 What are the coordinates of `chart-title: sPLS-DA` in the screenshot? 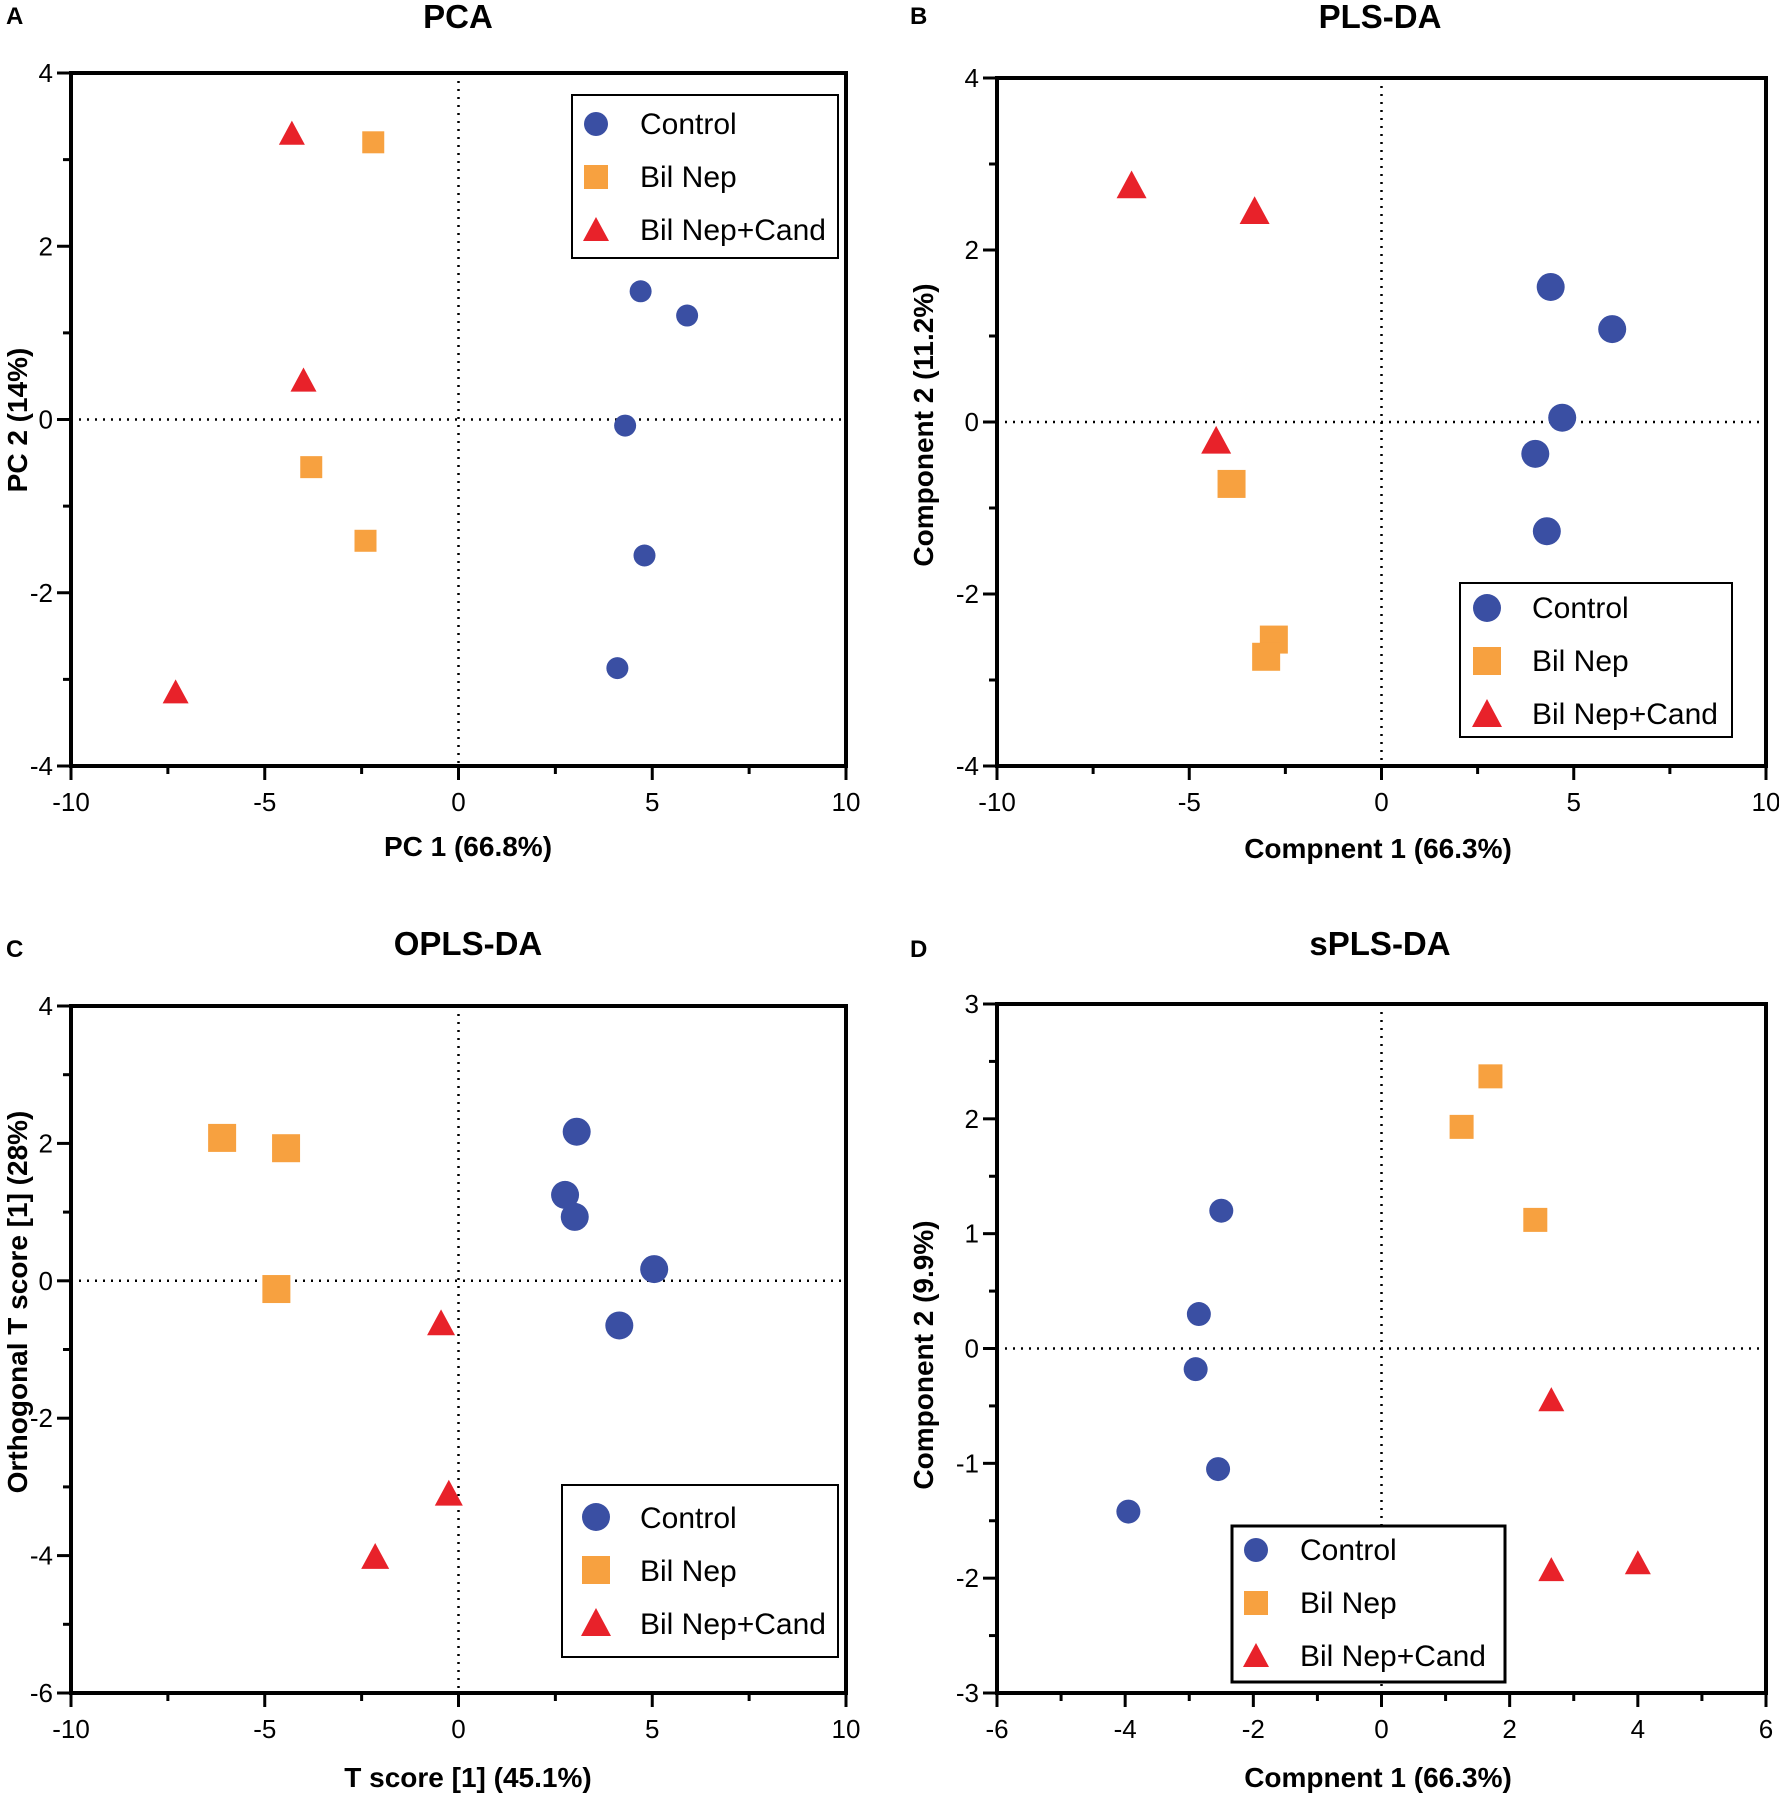 It's located at (1379, 943).